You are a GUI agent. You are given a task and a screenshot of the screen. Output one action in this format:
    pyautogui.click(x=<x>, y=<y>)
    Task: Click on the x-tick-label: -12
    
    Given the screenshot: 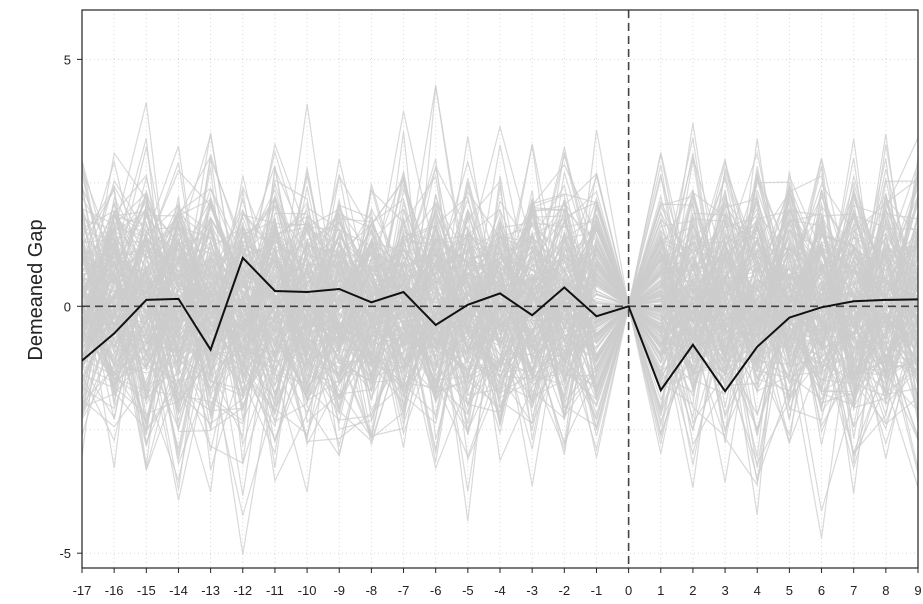 What is the action you would take?
    pyautogui.click(x=242, y=590)
    